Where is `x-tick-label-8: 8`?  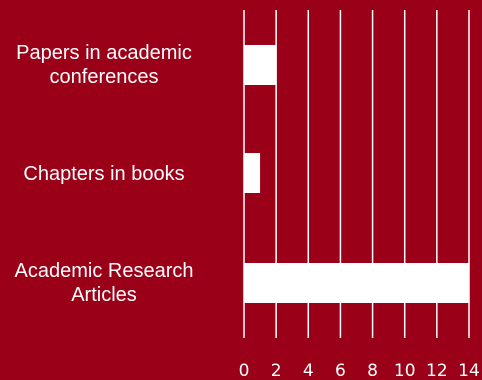
x-tick-label-8: 8 is located at coordinates (372, 370).